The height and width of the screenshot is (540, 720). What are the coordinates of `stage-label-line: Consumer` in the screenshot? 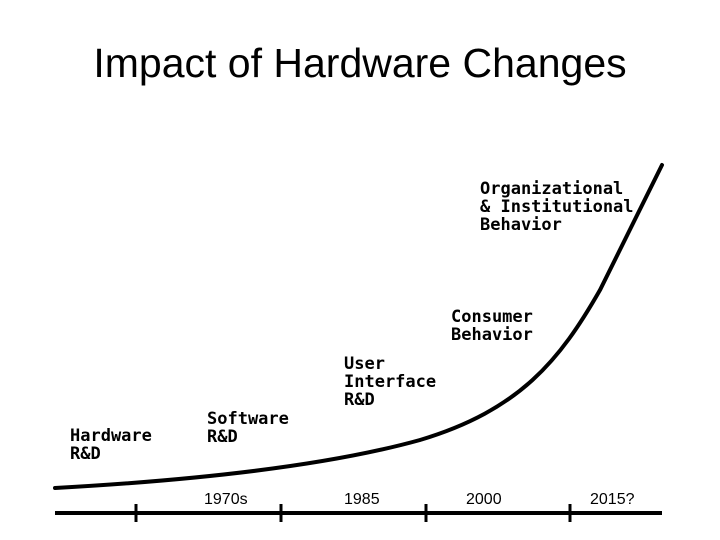 It's located at (492, 317).